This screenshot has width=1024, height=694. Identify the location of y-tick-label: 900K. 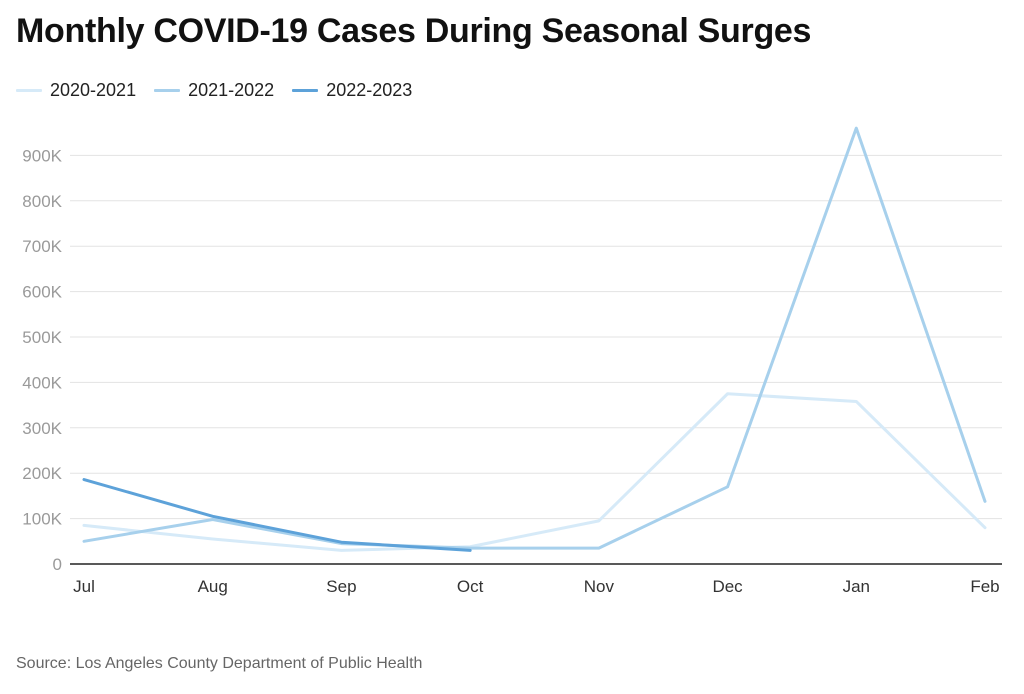
(42, 155).